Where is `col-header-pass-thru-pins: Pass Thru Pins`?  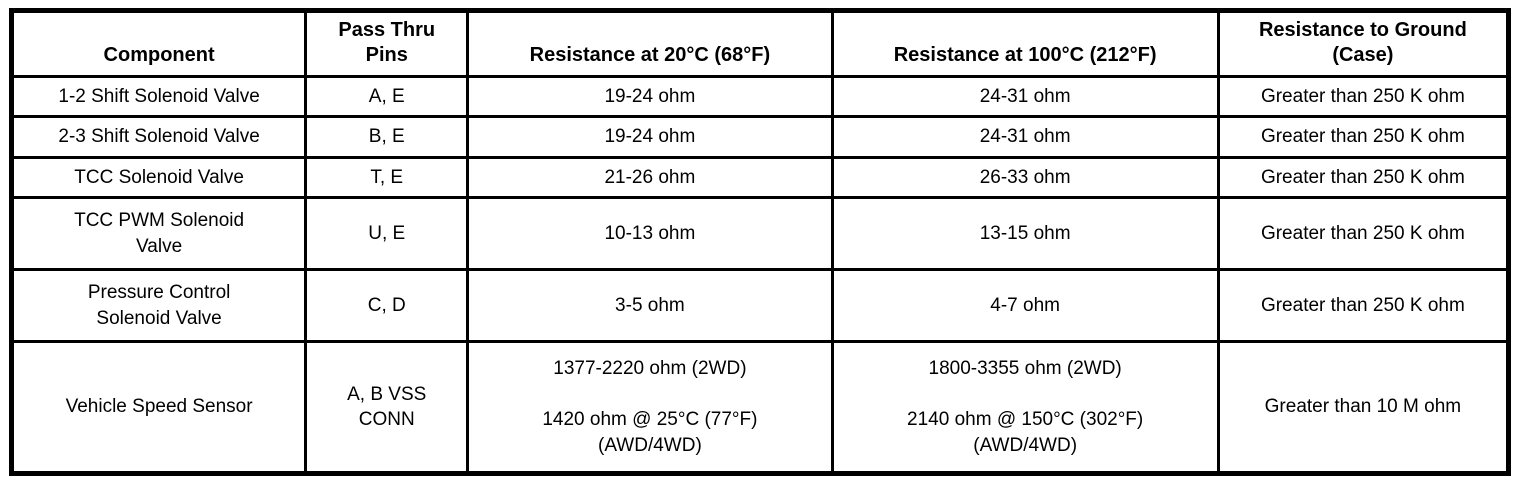 col-header-pass-thru-pins: Pass Thru Pins is located at coordinates (387, 43).